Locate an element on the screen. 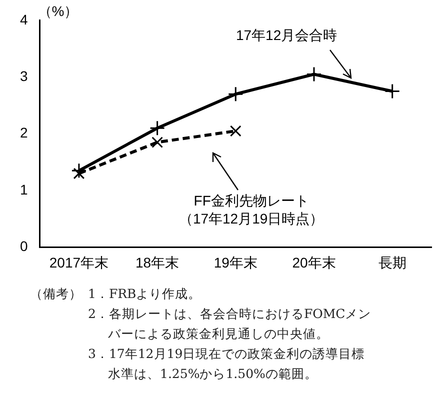 This screenshot has height=398, width=440. y-tick-label: 4 is located at coordinates (24, 19).